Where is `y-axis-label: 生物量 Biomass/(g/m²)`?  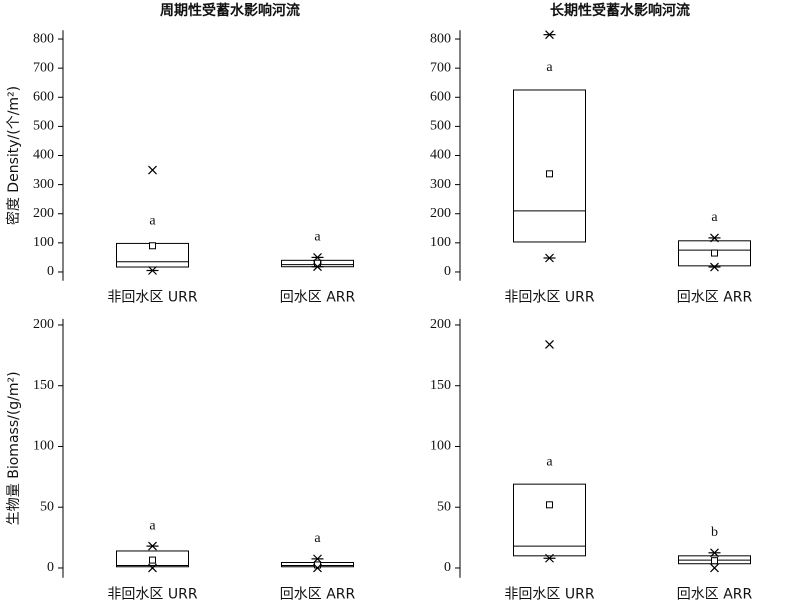
y-axis-label: 生物量 Biomass/(g/m²) is located at coordinates (14, 448).